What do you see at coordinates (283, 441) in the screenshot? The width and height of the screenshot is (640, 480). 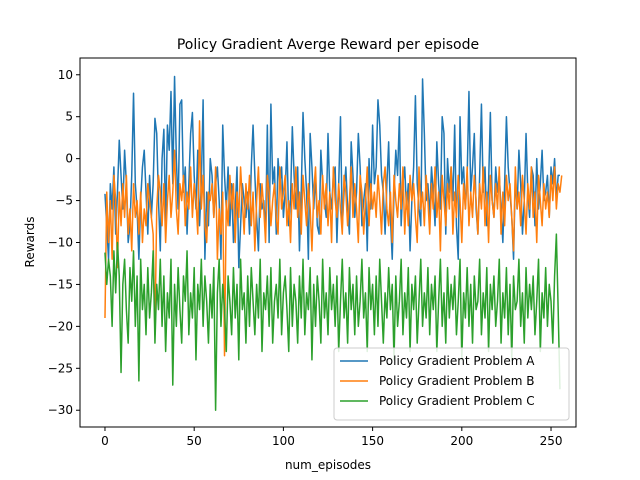 I see `x-tick-label: 100` at bounding box center [283, 441].